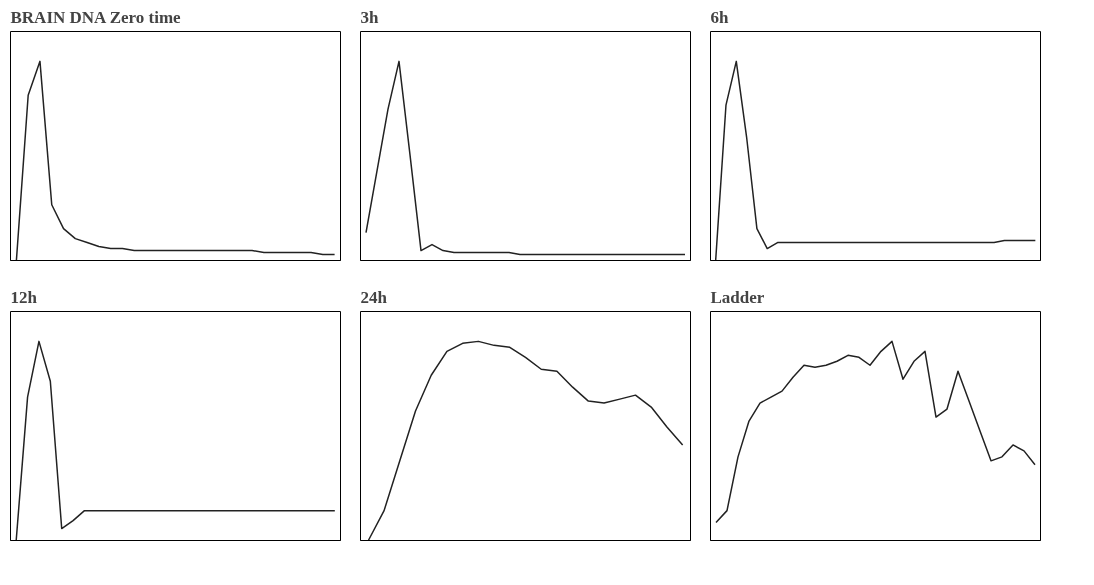 This screenshot has width=1094, height=585. I want to click on chart-title: 24h, so click(374, 297).